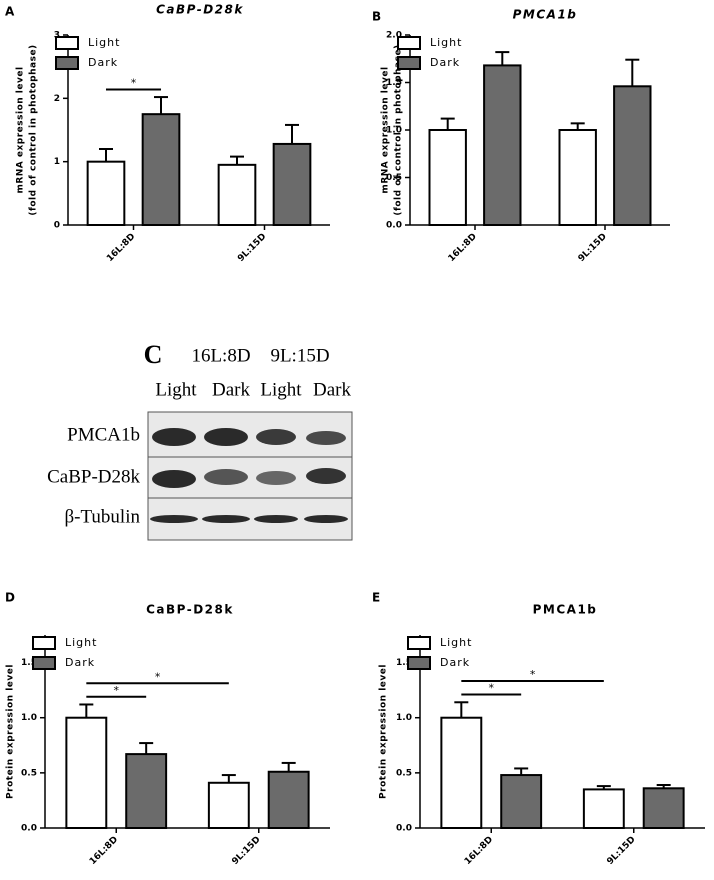 This screenshot has width=714, height=880. I want to click on y-tick-label: 1, so click(57, 162).